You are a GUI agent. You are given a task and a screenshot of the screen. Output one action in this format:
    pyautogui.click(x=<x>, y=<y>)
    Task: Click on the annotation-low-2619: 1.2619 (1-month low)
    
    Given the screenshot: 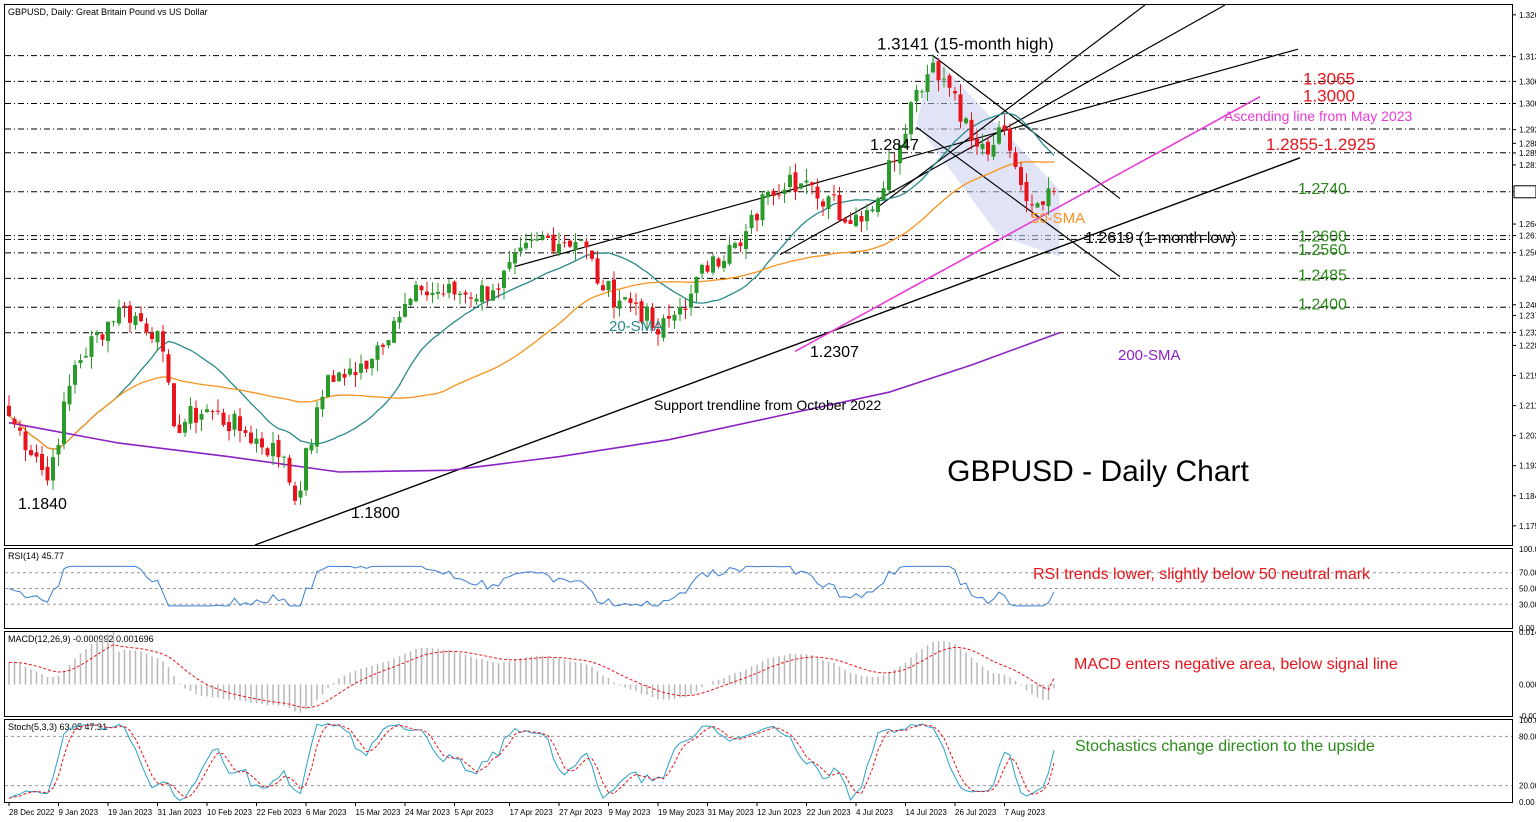 What is the action you would take?
    pyautogui.click(x=1160, y=238)
    